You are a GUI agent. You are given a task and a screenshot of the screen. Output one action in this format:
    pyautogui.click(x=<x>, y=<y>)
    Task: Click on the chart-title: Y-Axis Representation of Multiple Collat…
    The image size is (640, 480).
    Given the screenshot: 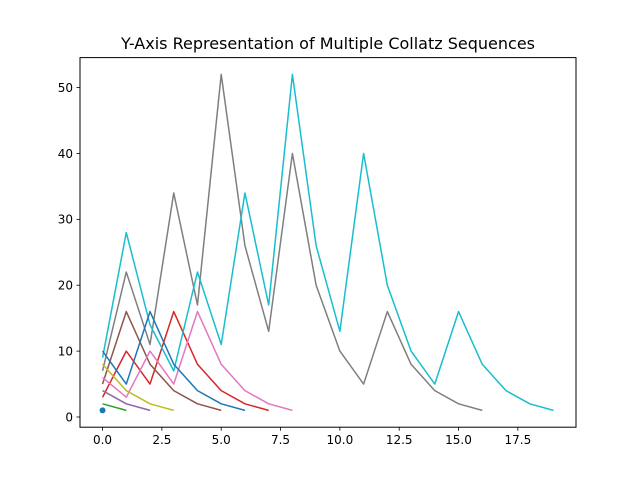 What is the action you would take?
    pyautogui.click(x=327, y=43)
    